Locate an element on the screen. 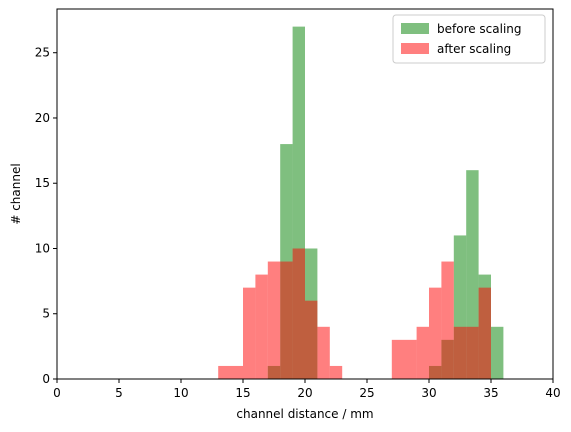 Image resolution: width=571 pixels, height=432 pixels. x-tick-label: 30 is located at coordinates (428, 393).